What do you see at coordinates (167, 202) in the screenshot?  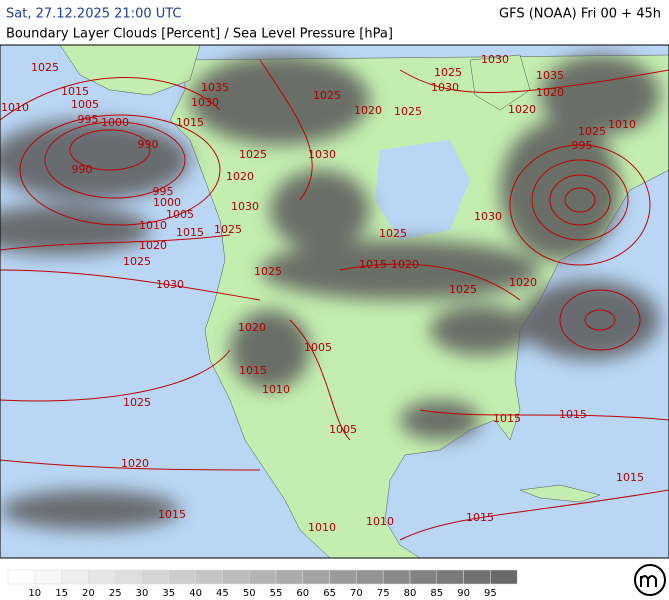 I see `isobar-label: 1000` at bounding box center [167, 202].